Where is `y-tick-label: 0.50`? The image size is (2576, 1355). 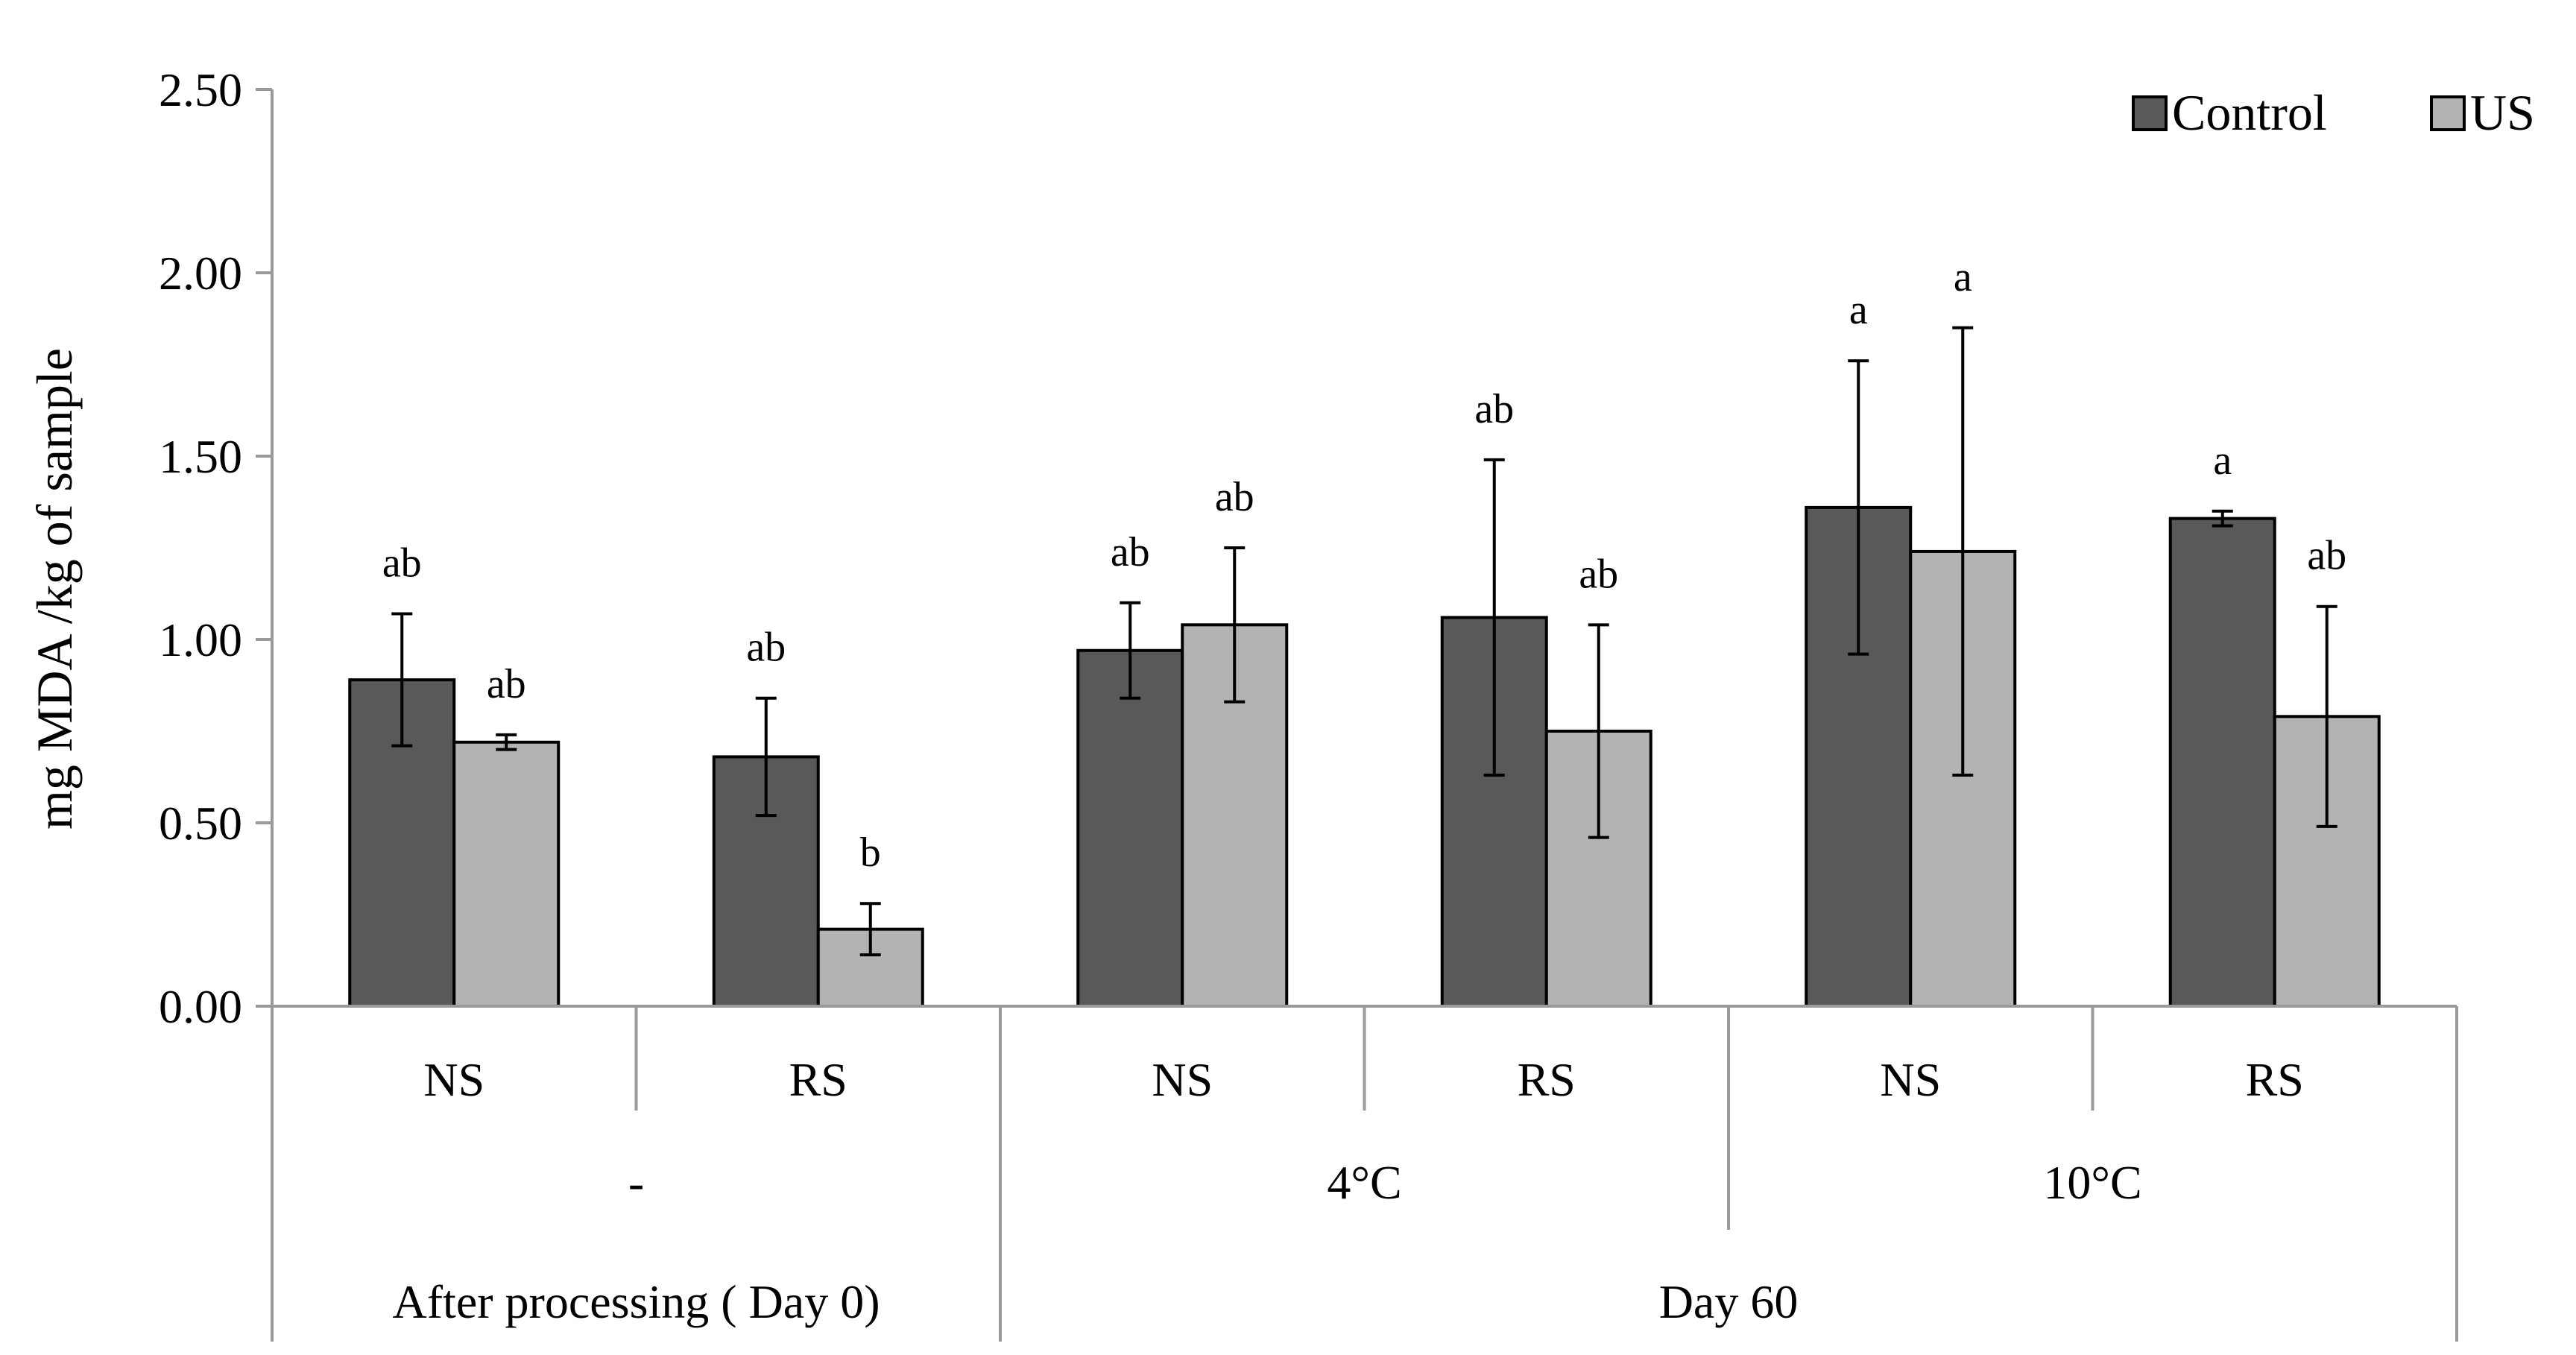
y-tick-label: 0.50 is located at coordinates (201, 824).